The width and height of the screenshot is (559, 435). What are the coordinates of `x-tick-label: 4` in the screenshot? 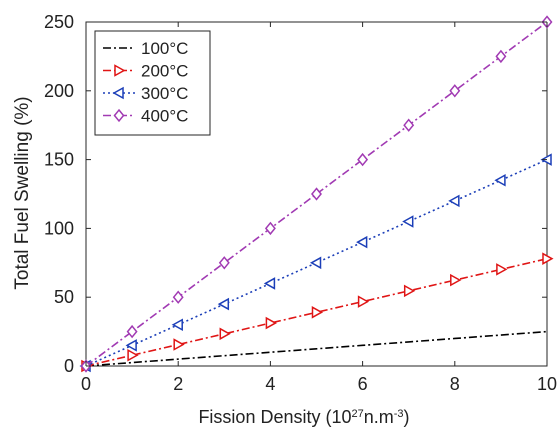 It's located at (270, 384).